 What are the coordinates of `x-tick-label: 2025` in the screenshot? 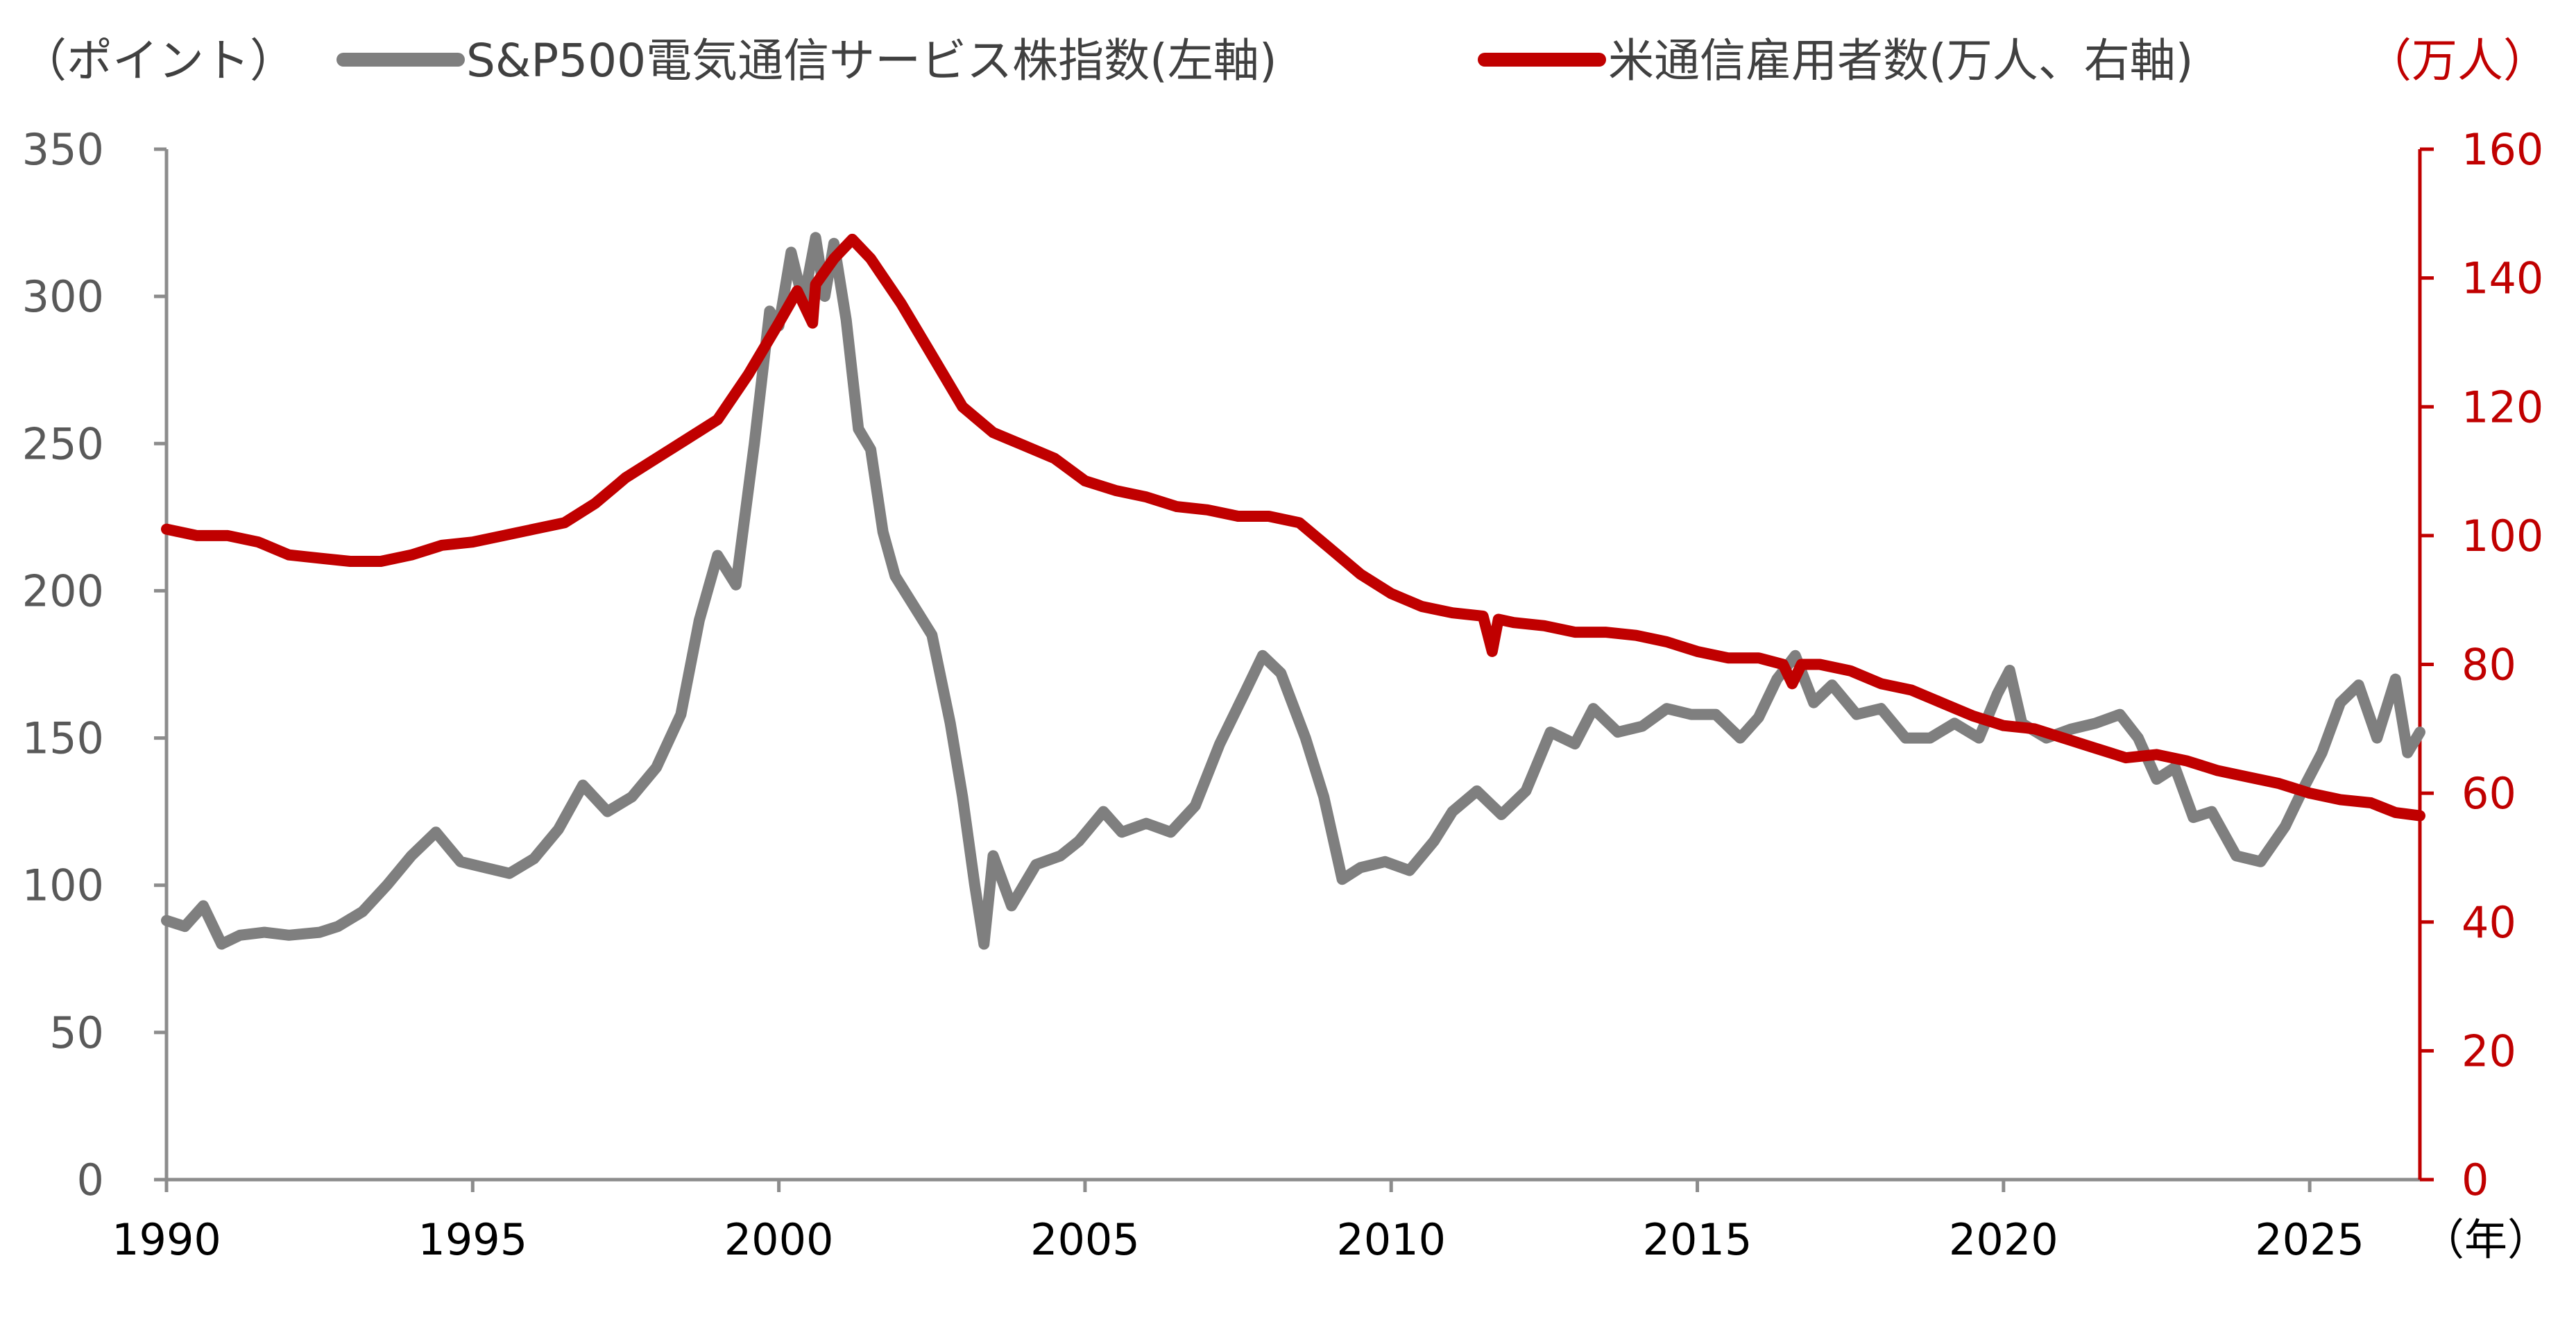 It's located at (2309, 1239).